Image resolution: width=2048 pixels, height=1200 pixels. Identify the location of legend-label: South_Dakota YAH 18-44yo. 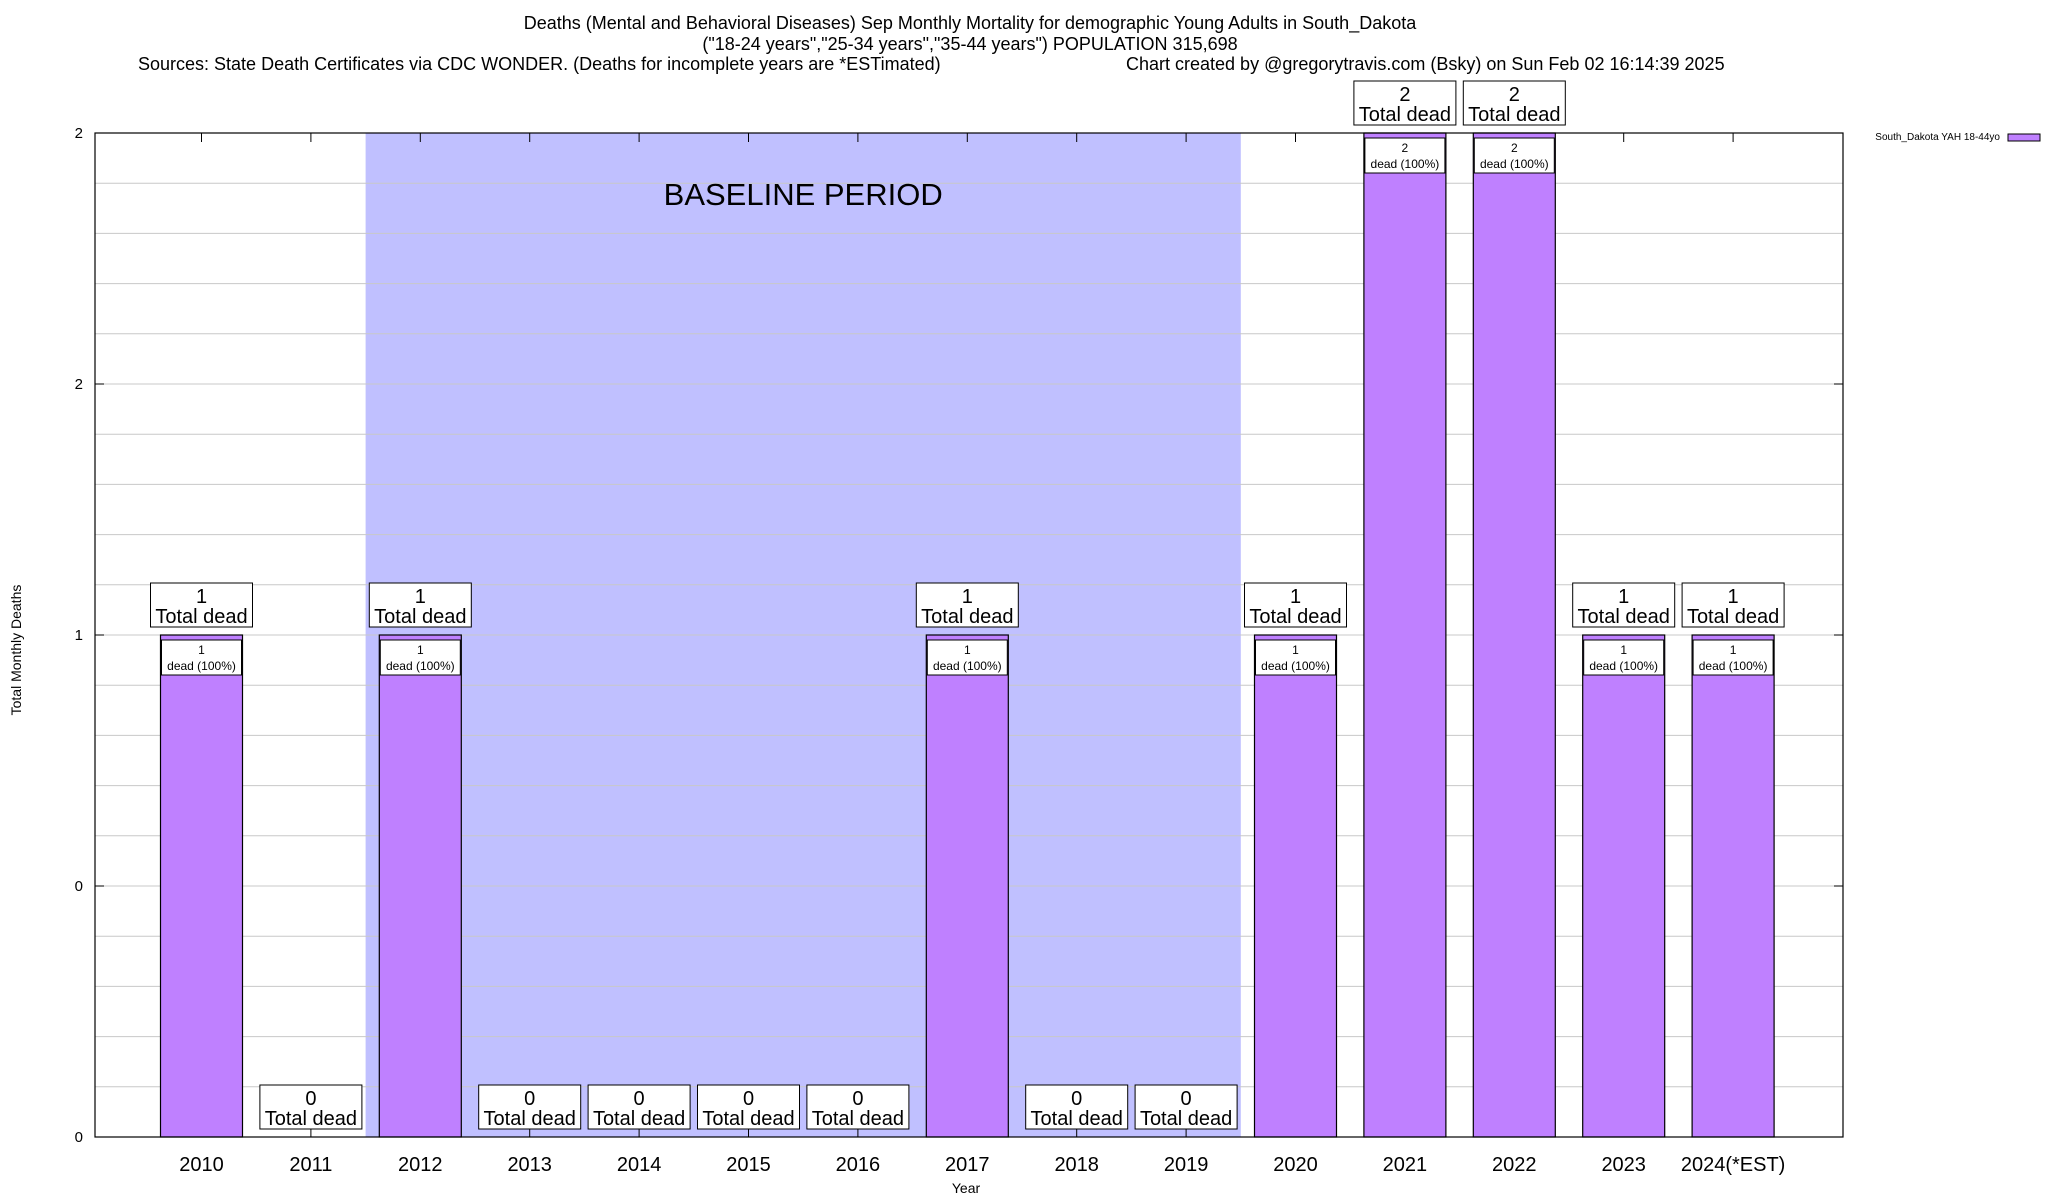
(1937, 137).